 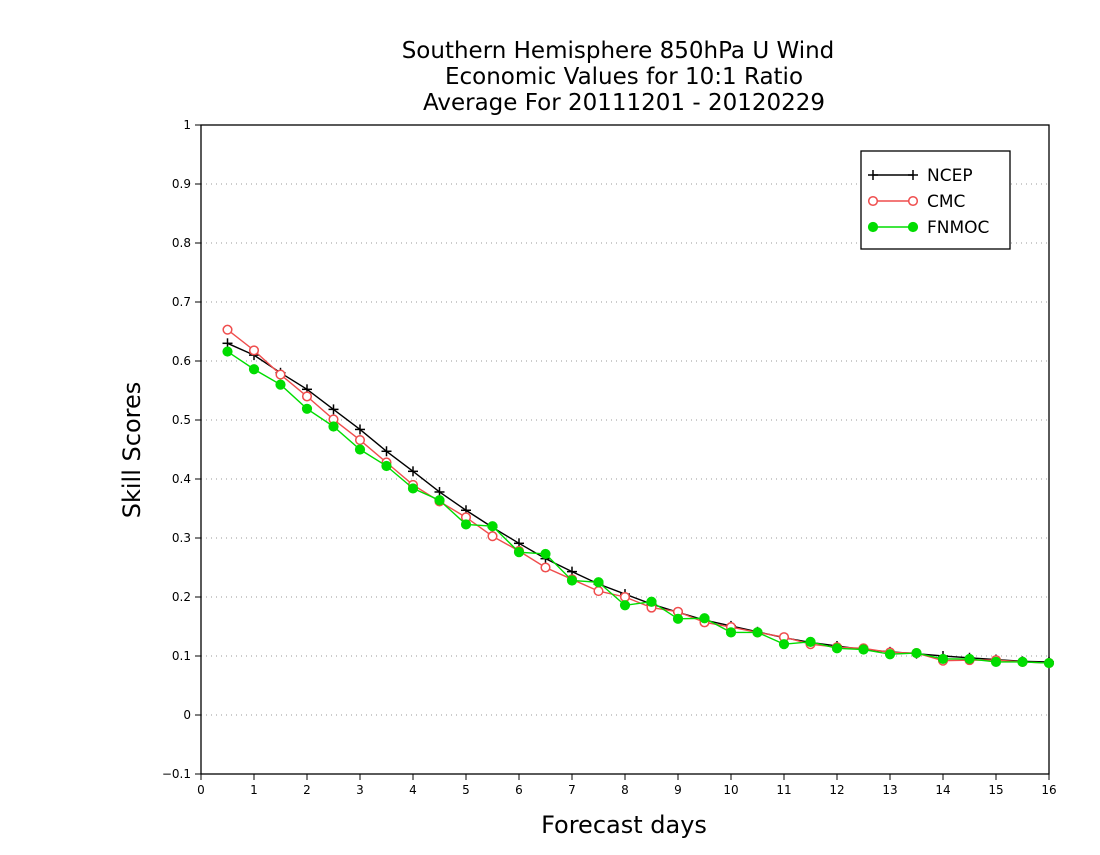 What do you see at coordinates (187, 125) in the screenshot?
I see `y-tick-label: 1` at bounding box center [187, 125].